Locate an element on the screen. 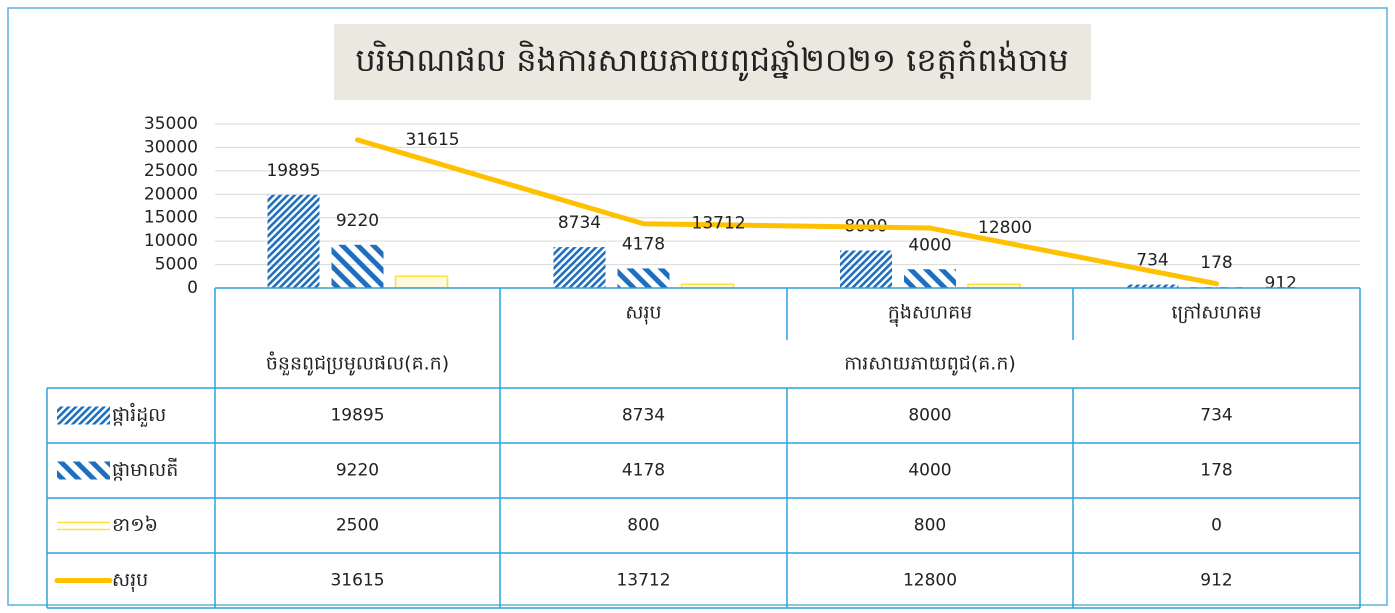  title-box is located at coordinates (712, 62).